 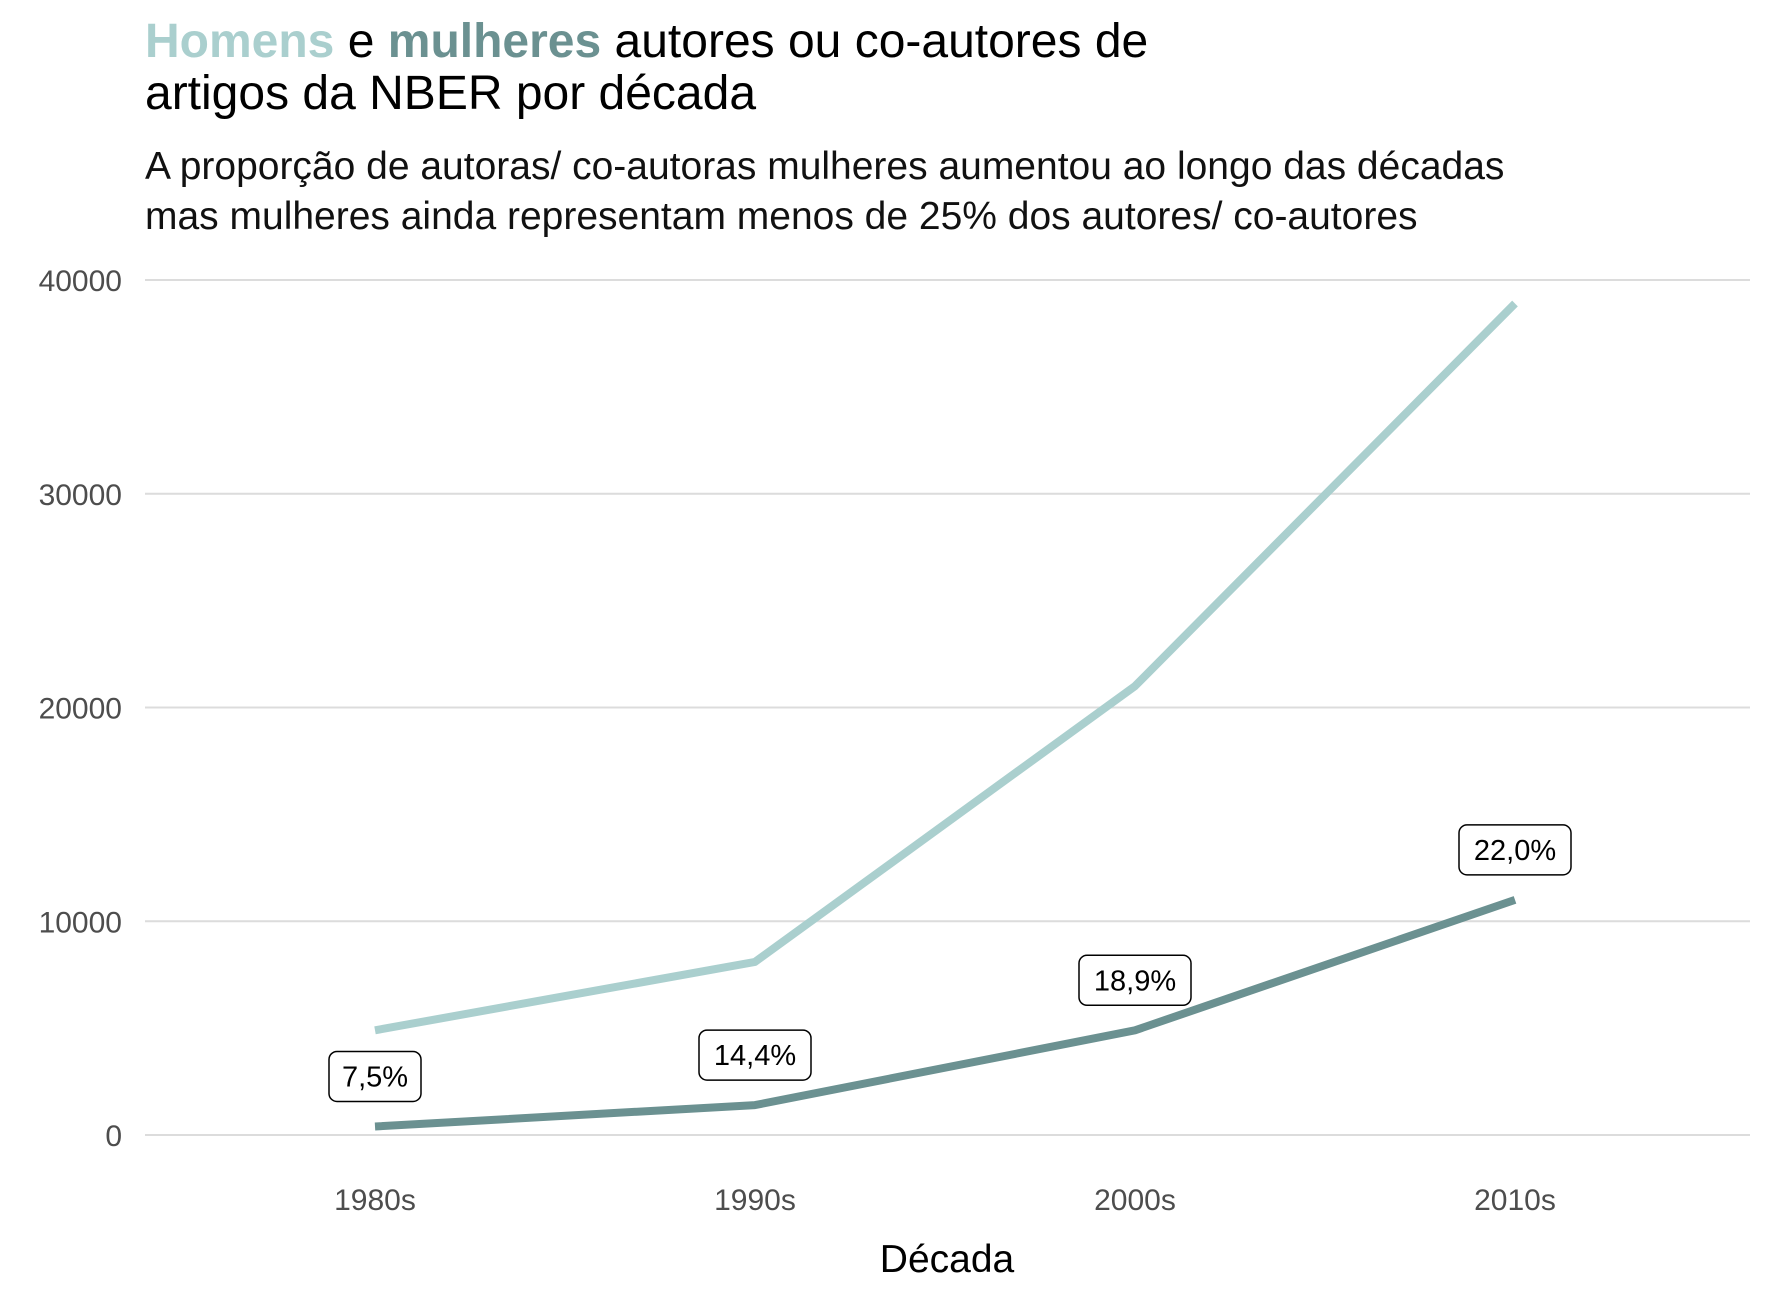 What do you see at coordinates (80, 495) in the screenshot?
I see `y-tick-label: 30000` at bounding box center [80, 495].